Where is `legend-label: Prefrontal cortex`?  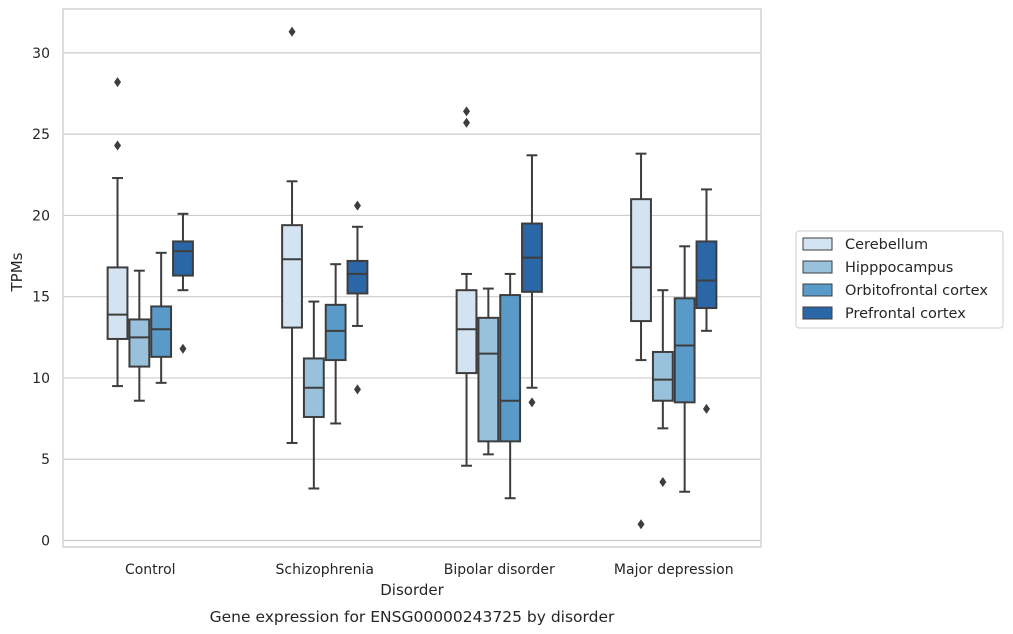
legend-label: Prefrontal cortex is located at coordinates (905, 314).